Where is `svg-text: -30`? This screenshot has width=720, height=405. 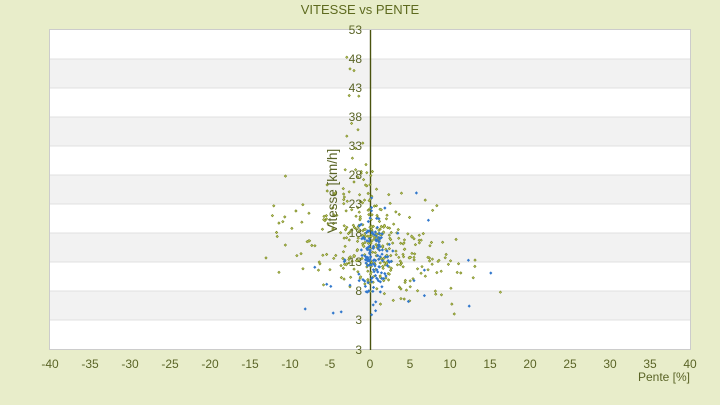 svg-text: -30 is located at coordinates (130, 364).